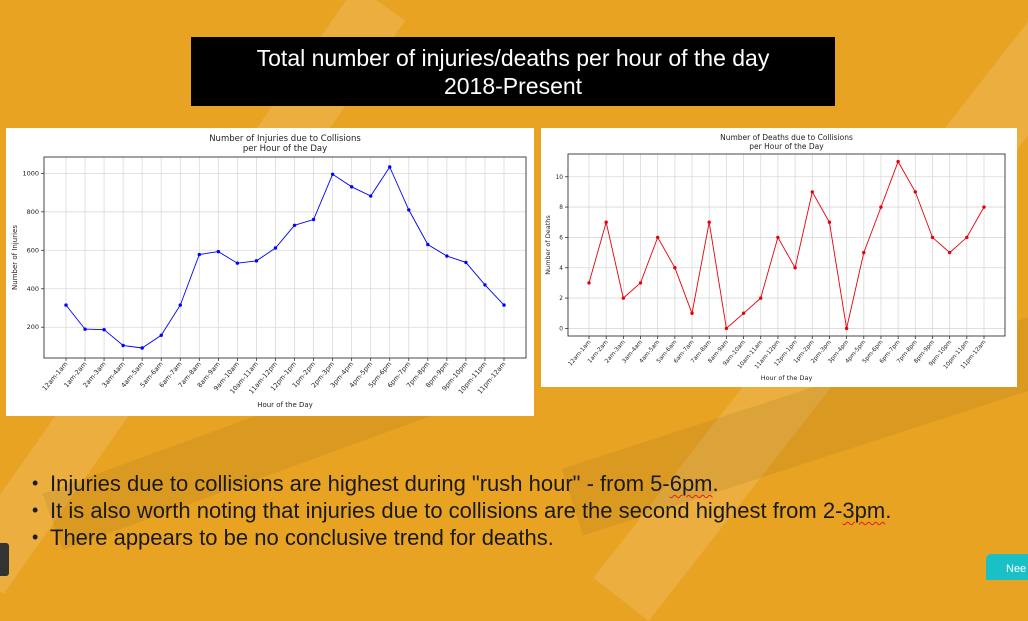 The width and height of the screenshot is (1028, 621). I want to click on spellcheck-marked-text: 3pm, so click(864, 510).